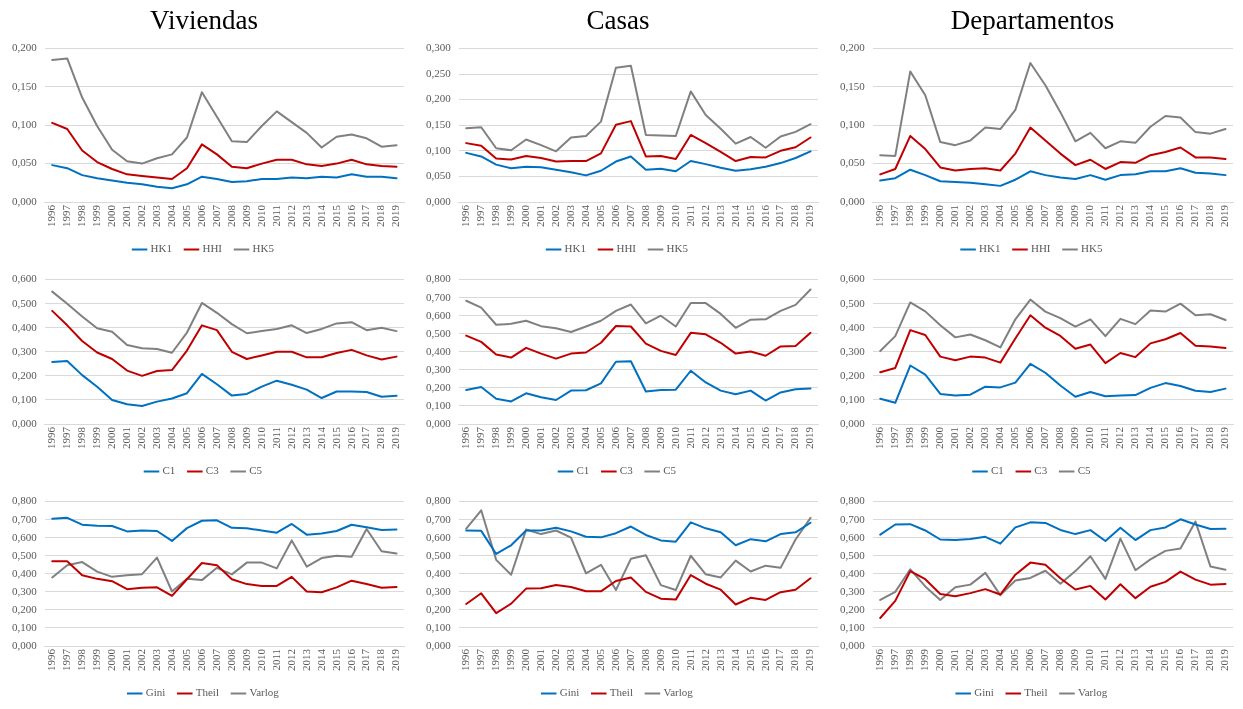 The image size is (1243, 709). Describe the element at coordinates (25, 554) in the screenshot. I see `y-tick-label: 0,500` at that location.